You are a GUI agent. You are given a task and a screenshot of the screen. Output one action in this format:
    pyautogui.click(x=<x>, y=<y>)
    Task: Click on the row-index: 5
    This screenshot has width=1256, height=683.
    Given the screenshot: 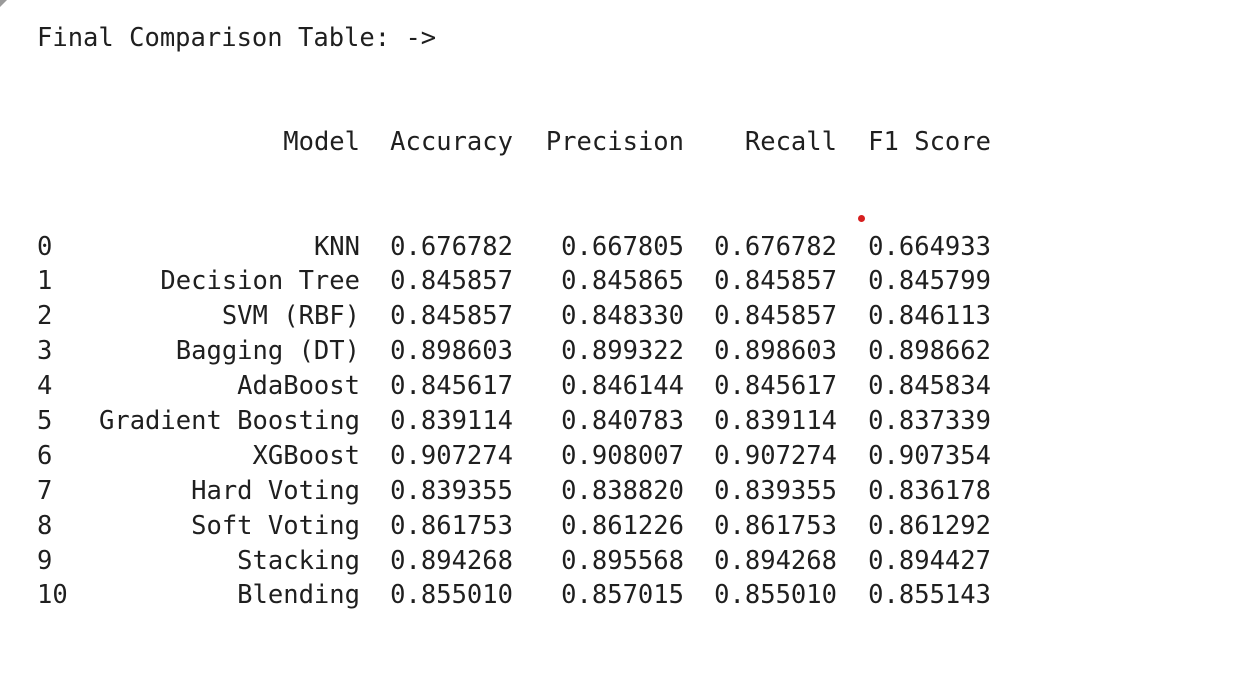 What is the action you would take?
    pyautogui.click(x=45, y=420)
    